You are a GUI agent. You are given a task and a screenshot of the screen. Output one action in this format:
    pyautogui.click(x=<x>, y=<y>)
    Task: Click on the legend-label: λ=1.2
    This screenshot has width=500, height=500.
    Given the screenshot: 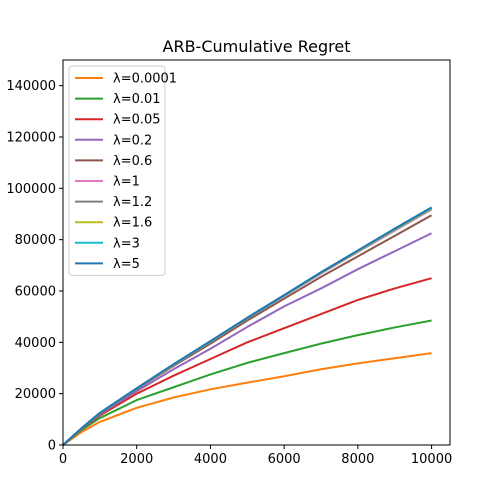 What is the action you would take?
    pyautogui.click(x=132, y=202)
    